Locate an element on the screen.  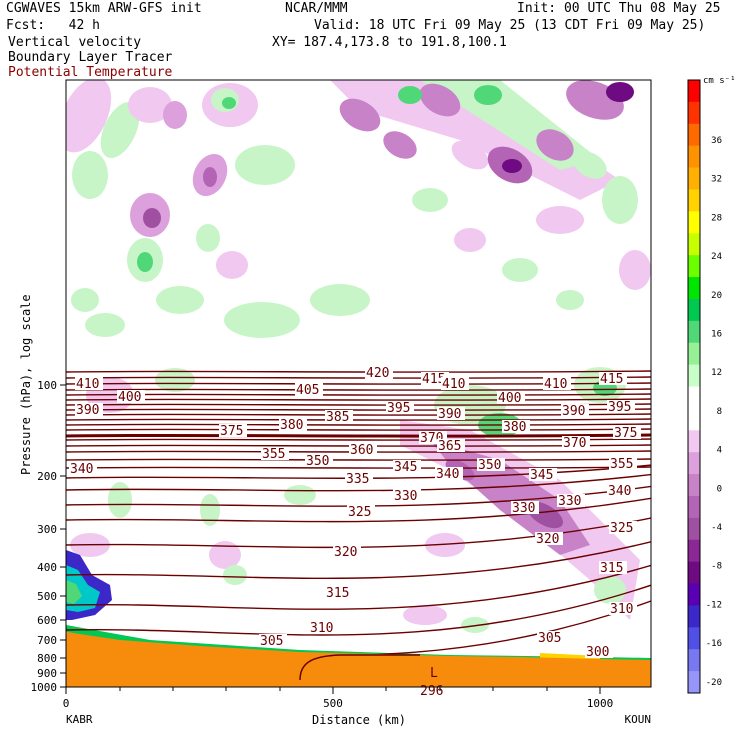
theta-contour-label: 420 is located at coordinates (377, 373).